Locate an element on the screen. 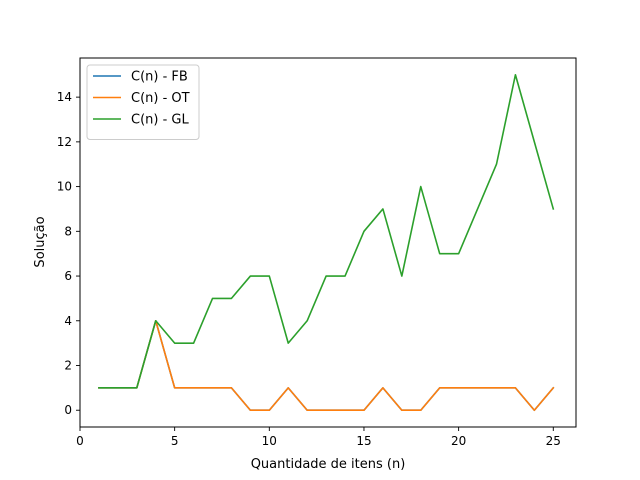 This screenshot has height=480, width=640. y-tick-label: 0 is located at coordinates (68, 410).